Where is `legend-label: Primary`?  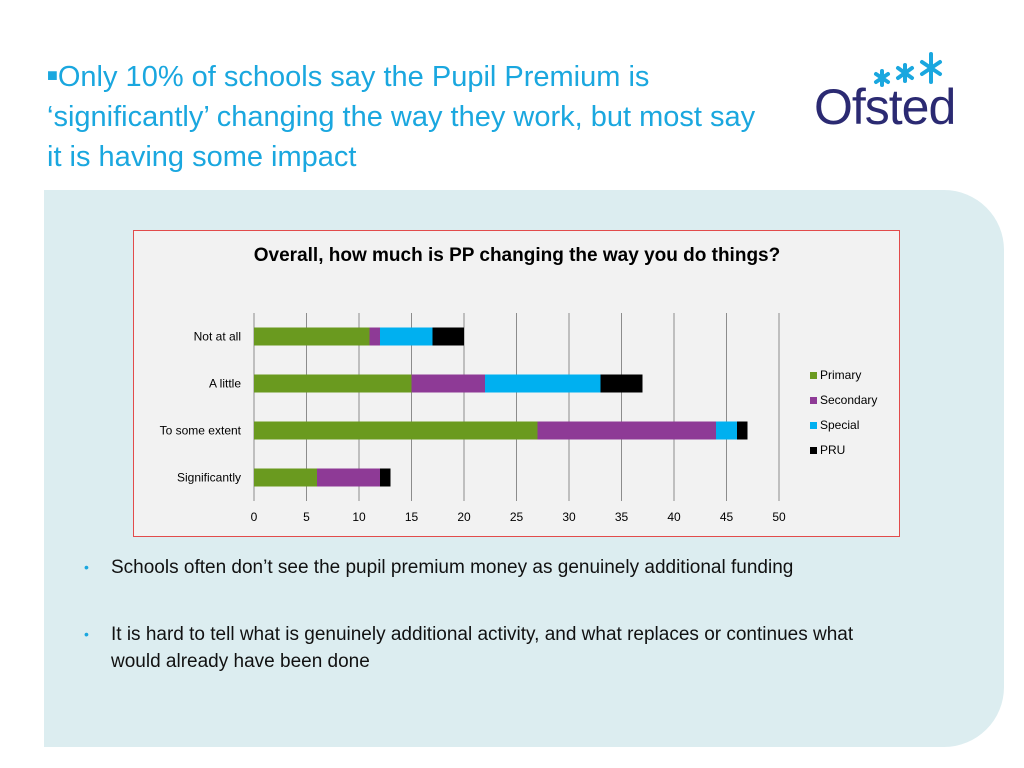
legend-label: Primary is located at coordinates (840, 375).